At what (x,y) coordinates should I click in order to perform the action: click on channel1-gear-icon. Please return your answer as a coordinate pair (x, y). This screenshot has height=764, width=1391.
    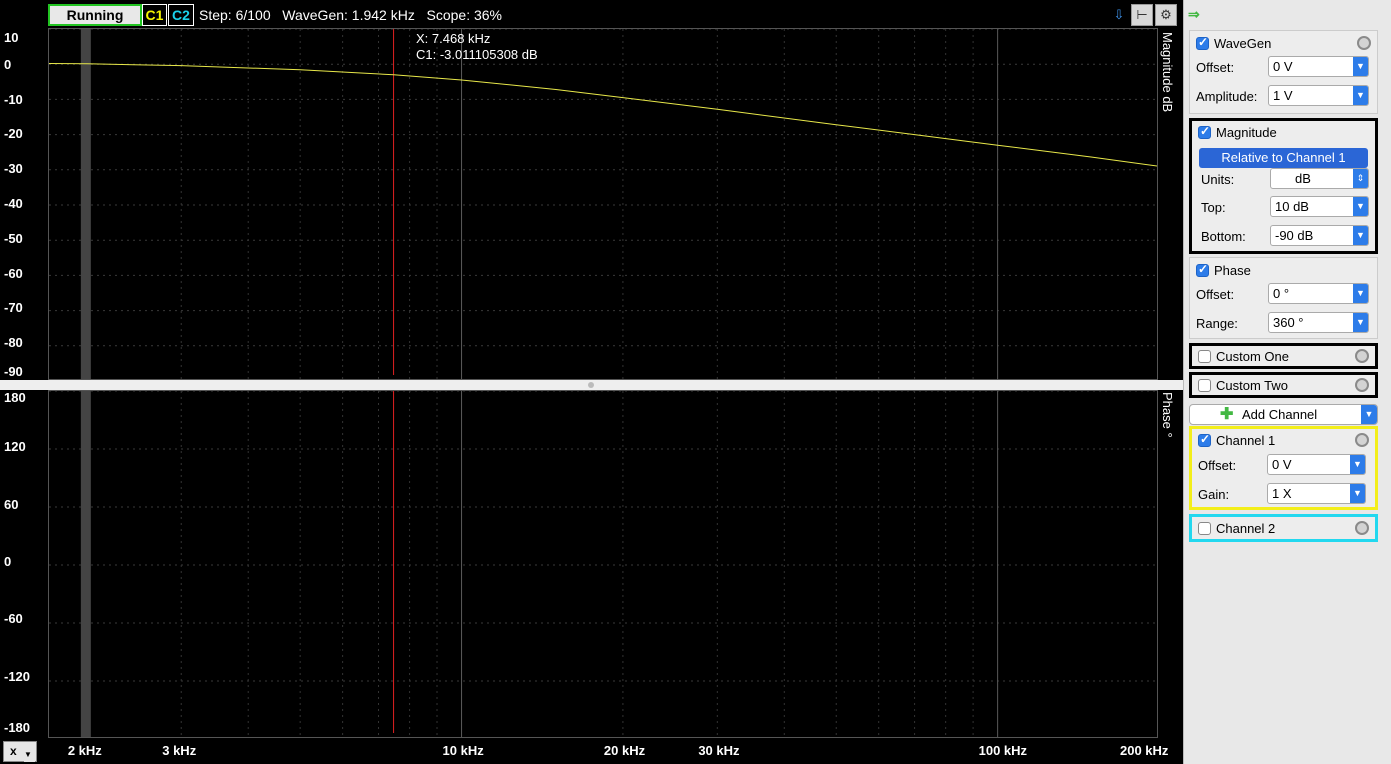
    Looking at the image, I should click on (1362, 440).